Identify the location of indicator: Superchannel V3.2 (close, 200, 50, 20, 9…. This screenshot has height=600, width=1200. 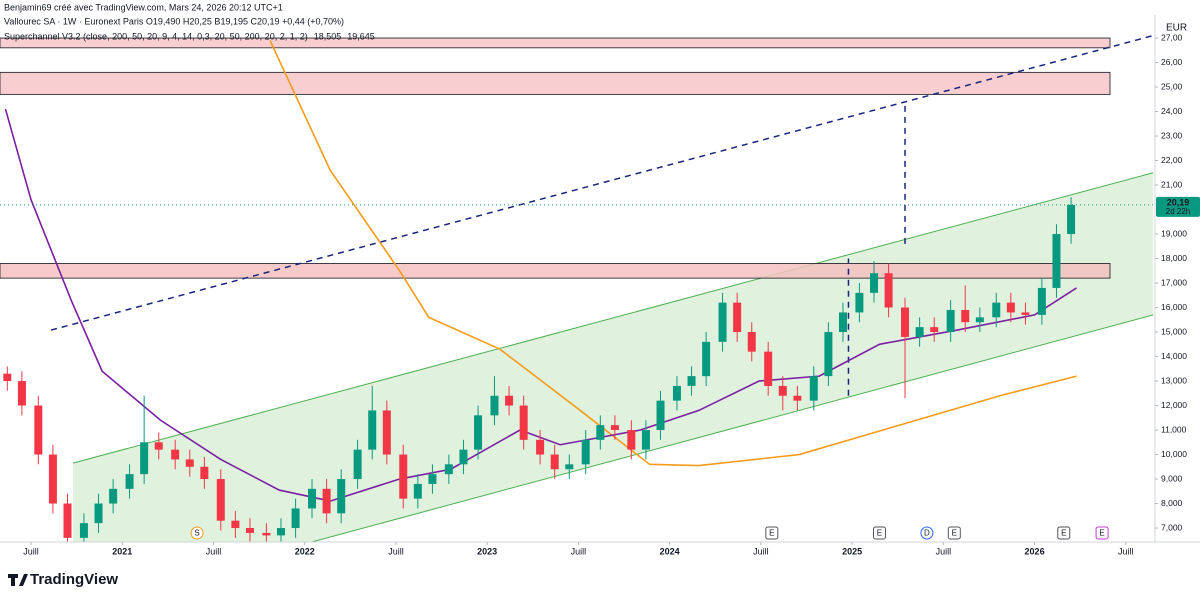
(156, 36).